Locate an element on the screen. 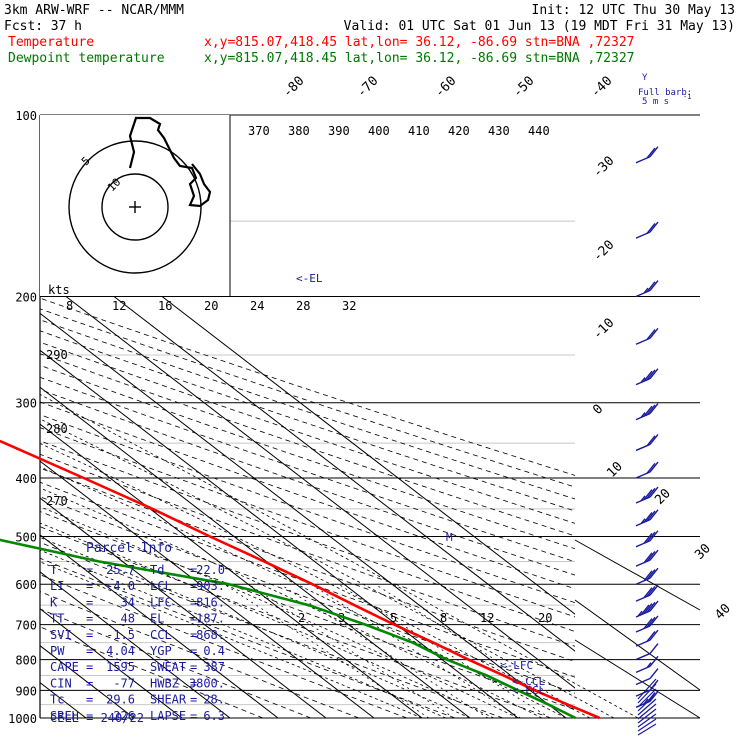 Image resolution: width=740 pixels, height=740 pixels. parcel-value-right: 22.0 is located at coordinates (210, 570).